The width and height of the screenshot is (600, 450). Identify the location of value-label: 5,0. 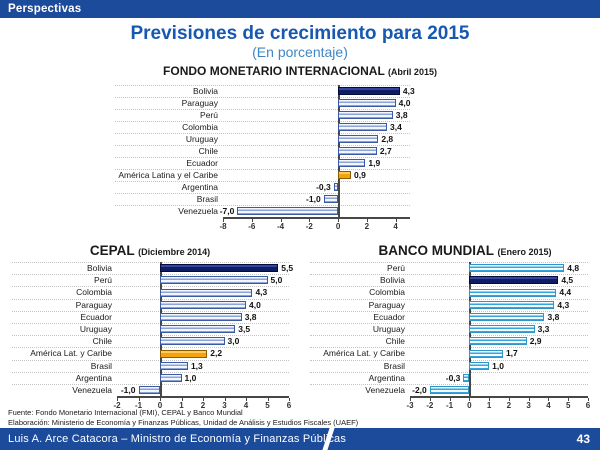
(276, 280).